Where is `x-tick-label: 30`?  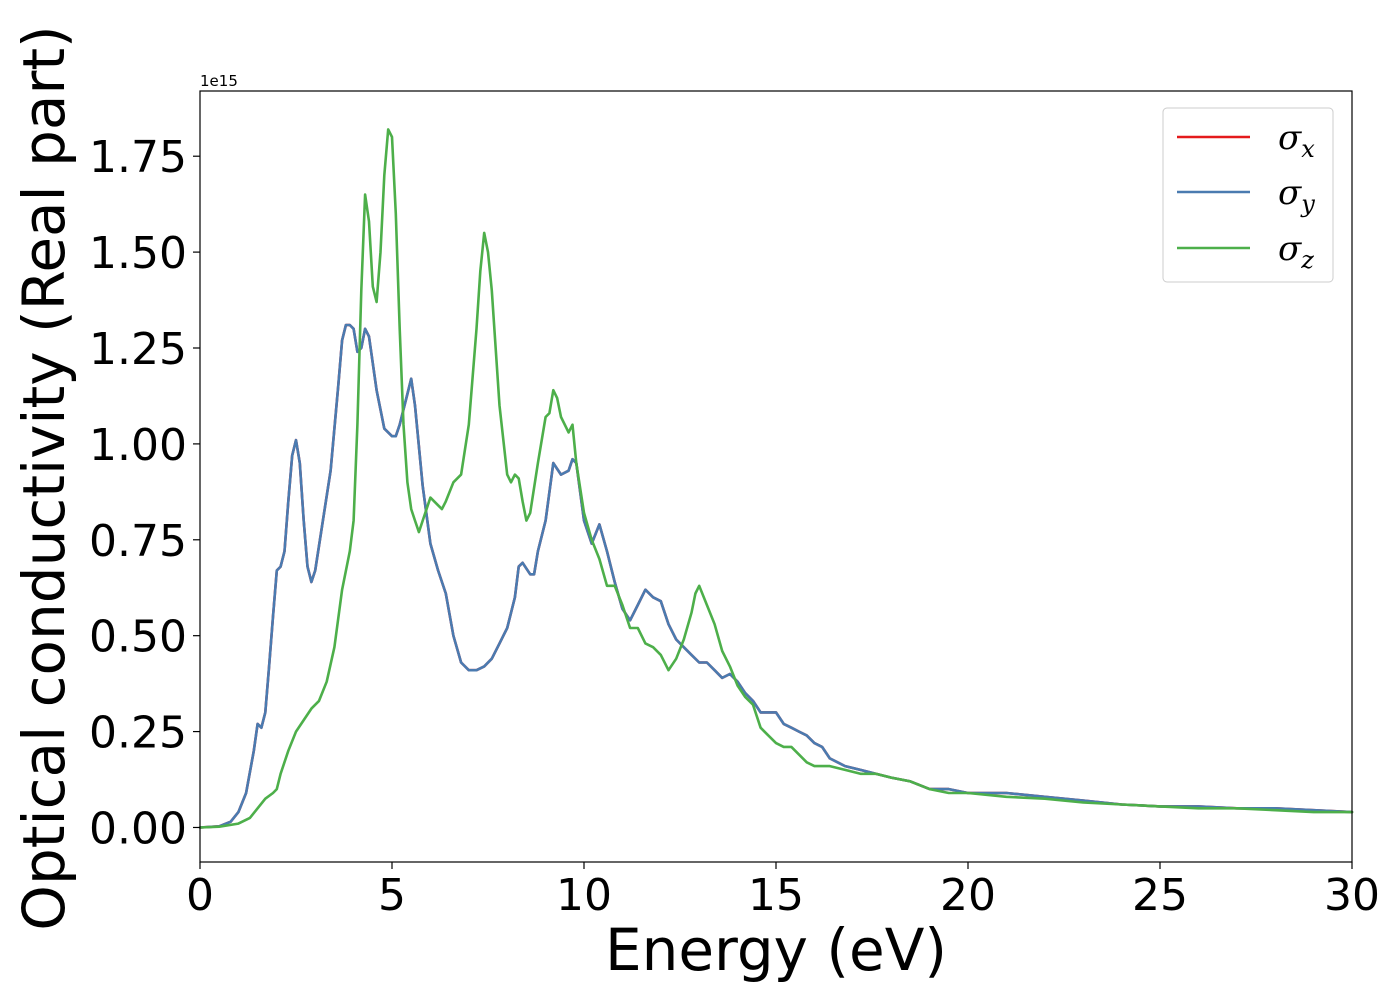 x-tick-label: 30 is located at coordinates (1352, 895).